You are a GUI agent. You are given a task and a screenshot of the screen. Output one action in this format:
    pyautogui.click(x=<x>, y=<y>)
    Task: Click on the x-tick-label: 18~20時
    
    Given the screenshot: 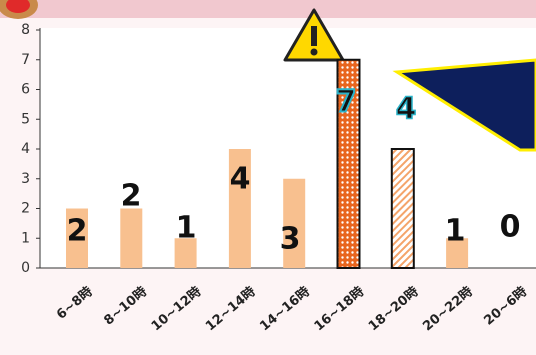 What is the action you would take?
    pyautogui.click(x=393, y=308)
    